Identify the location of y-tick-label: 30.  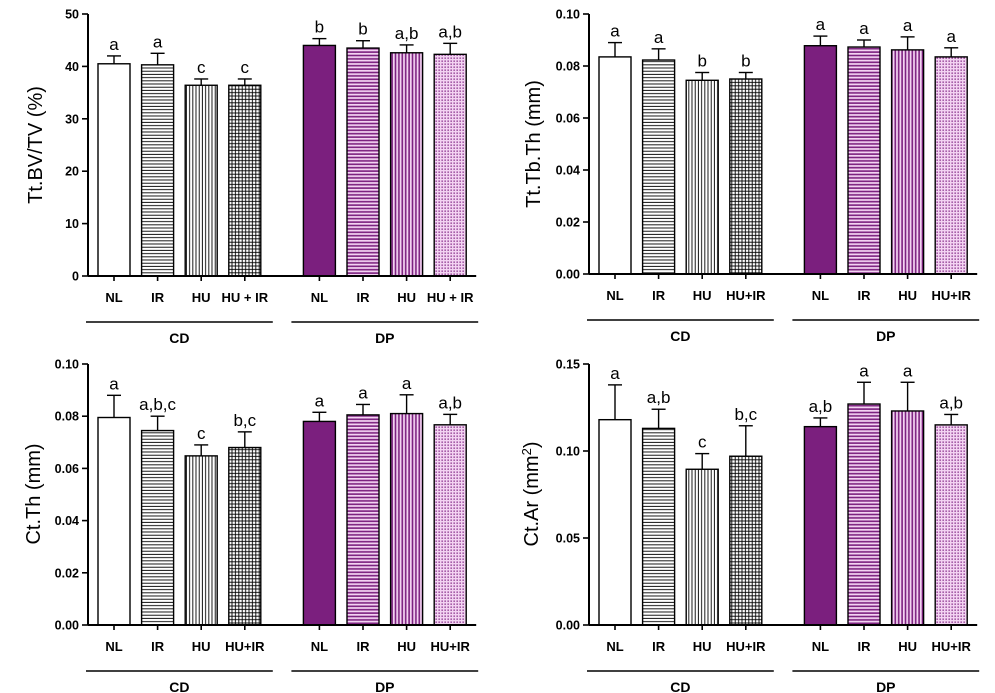
(72, 119).